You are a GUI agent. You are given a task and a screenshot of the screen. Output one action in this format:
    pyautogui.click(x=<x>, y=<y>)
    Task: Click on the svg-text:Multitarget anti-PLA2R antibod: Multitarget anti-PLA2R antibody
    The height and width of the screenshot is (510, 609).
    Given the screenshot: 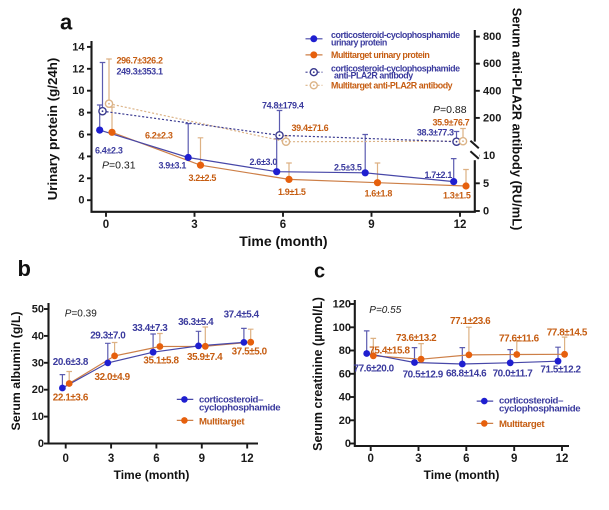 What is the action you would take?
    pyautogui.click(x=392, y=86)
    